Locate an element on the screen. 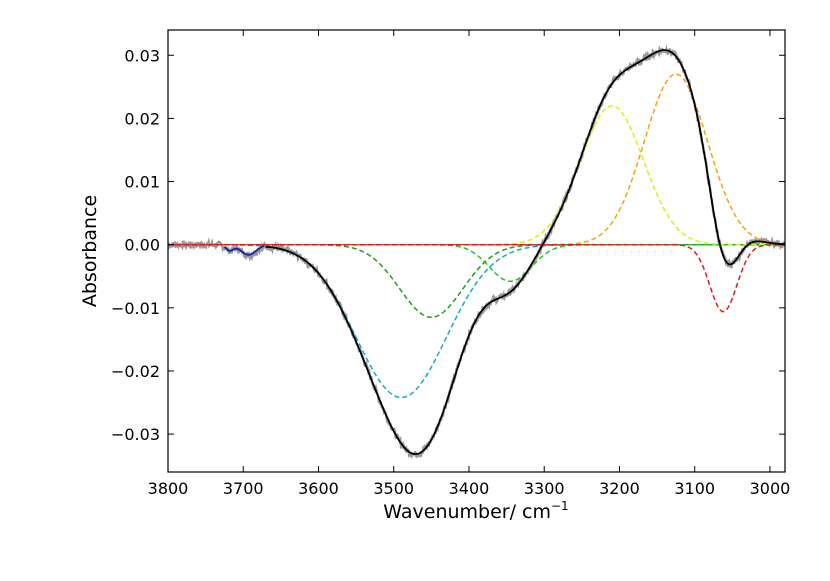 This screenshot has width=830, height=581. x-tick-label: 3200 is located at coordinates (619, 488).